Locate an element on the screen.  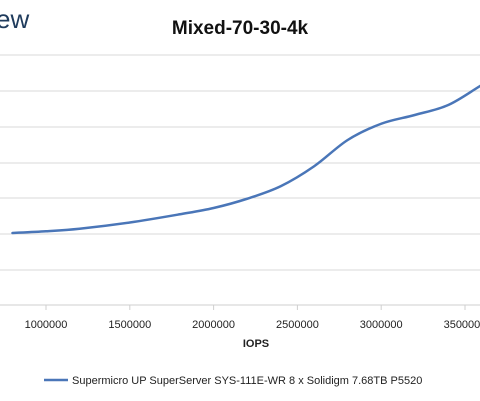
x-tick-label: 2000000 is located at coordinates (213, 325).